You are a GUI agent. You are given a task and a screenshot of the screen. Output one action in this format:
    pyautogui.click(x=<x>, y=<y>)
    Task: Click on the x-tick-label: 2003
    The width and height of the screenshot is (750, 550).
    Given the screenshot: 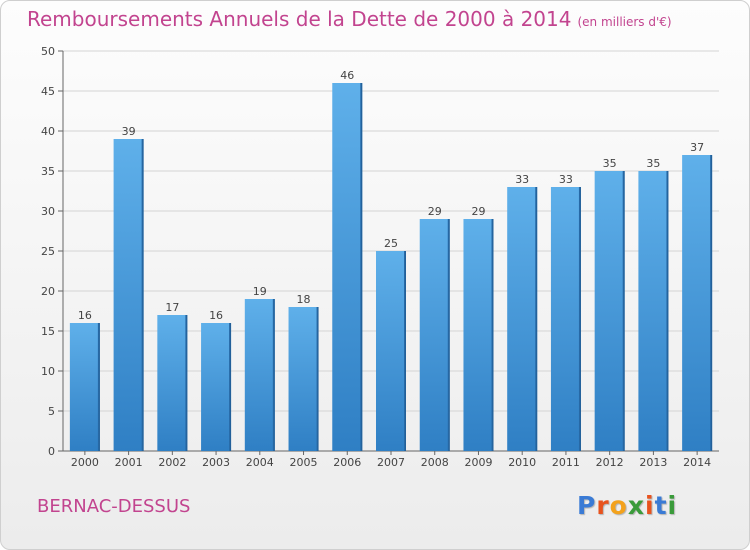 What is the action you would take?
    pyautogui.click(x=216, y=462)
    